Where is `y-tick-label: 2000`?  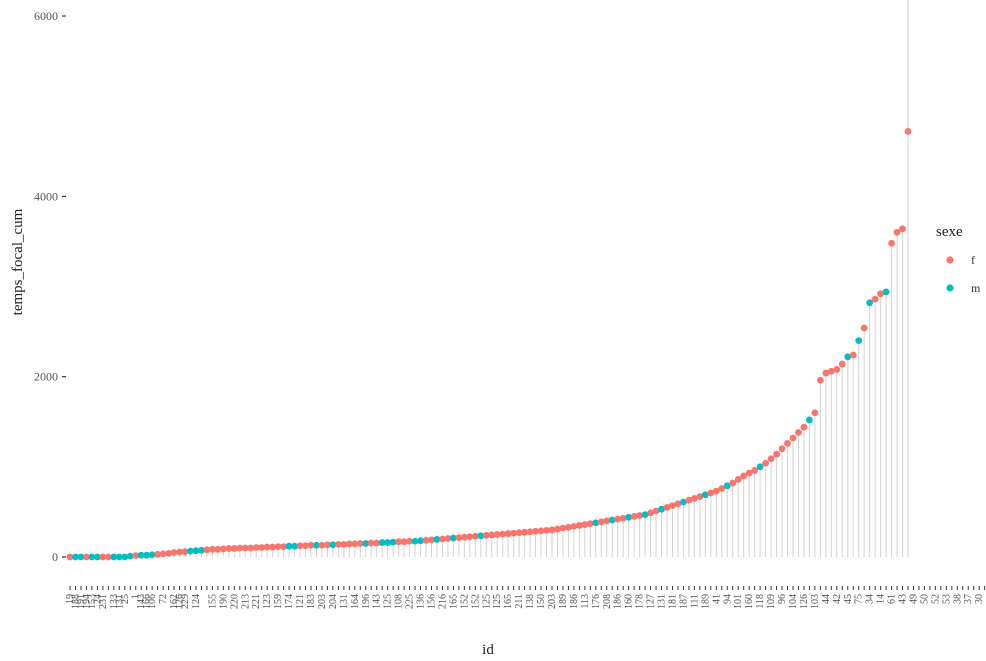 y-tick-label: 2000 is located at coordinates (46, 377).